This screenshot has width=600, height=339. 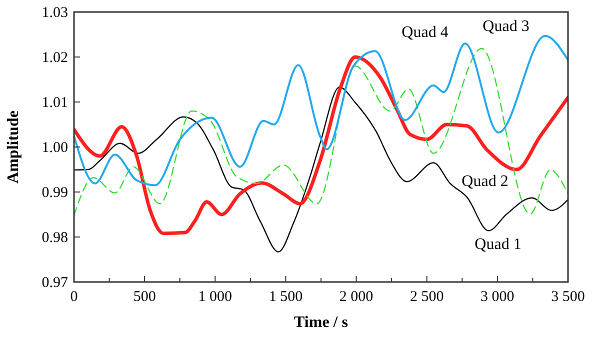 I want to click on x-tick-label: 3 500, so click(x=568, y=297).